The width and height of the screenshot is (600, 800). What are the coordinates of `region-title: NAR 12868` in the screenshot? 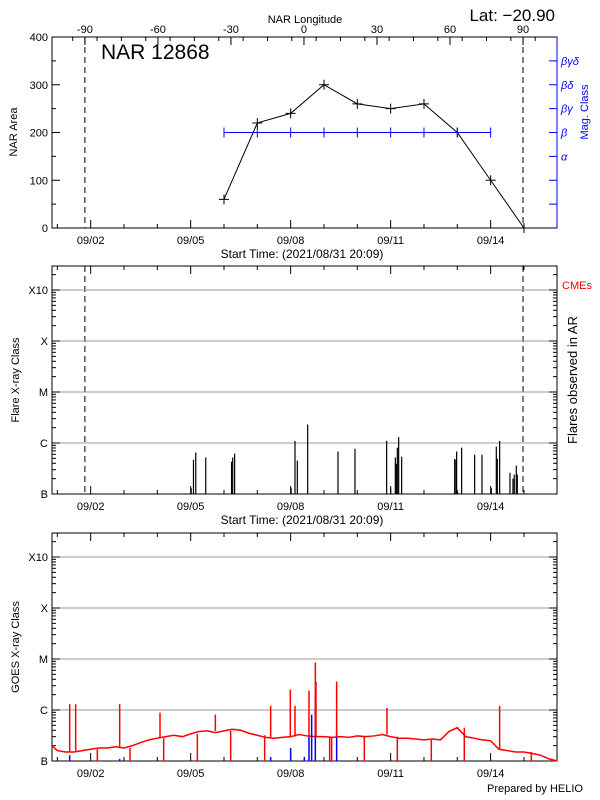 It's located at (155, 52).